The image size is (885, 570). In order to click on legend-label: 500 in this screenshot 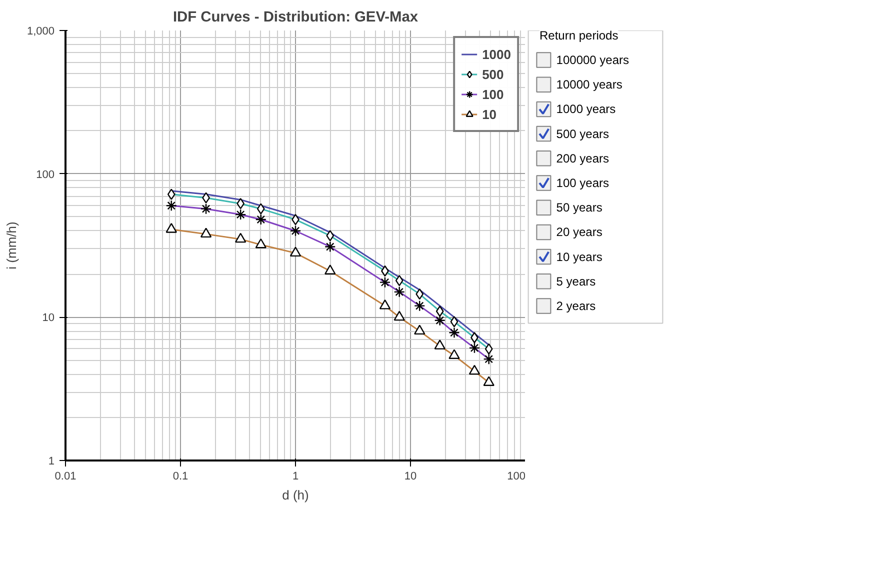, I will do `click(493, 74)`.